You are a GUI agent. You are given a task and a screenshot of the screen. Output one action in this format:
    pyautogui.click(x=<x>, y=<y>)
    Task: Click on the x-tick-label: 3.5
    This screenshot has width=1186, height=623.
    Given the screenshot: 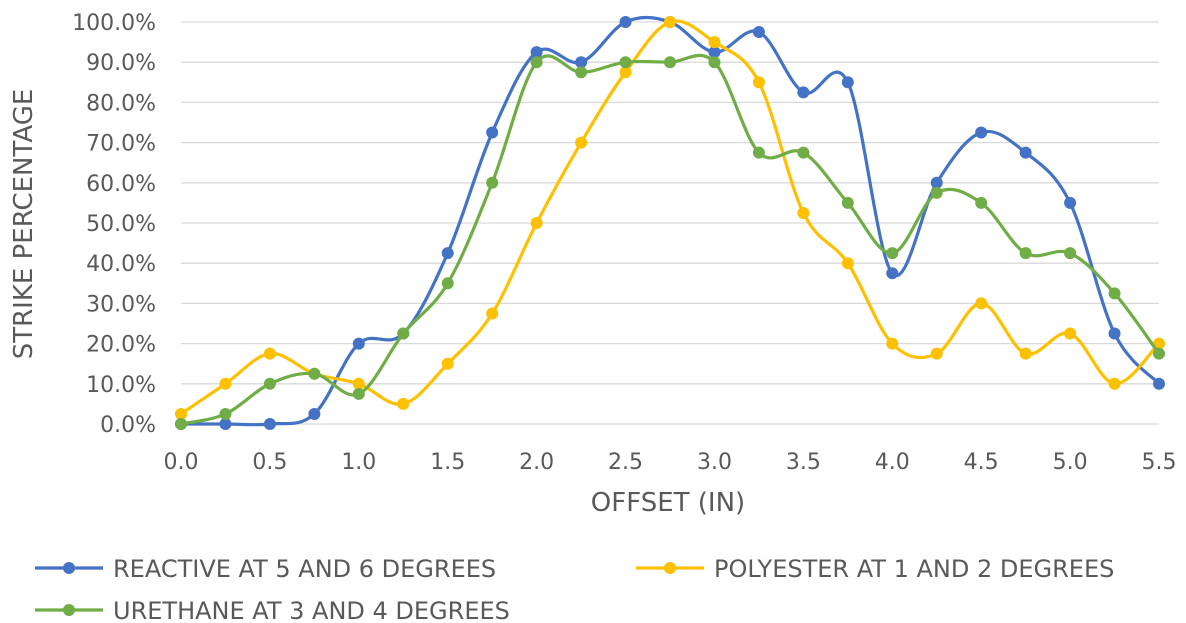 What is the action you would take?
    pyautogui.click(x=803, y=462)
    